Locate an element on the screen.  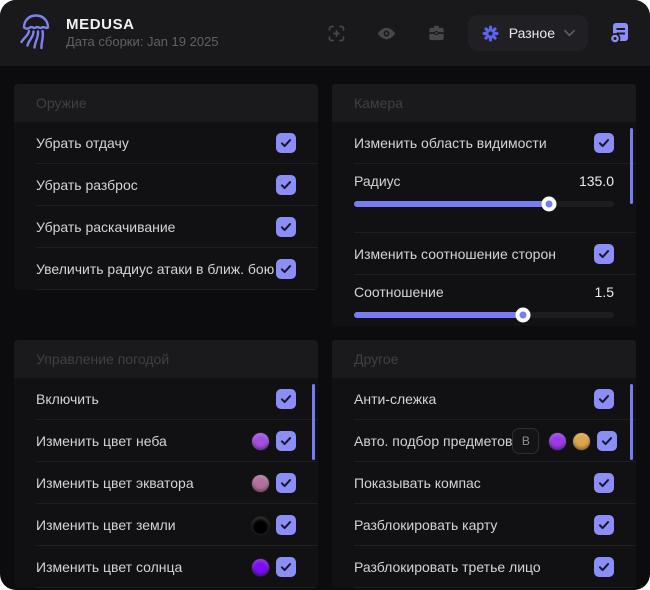
slider-row: Соотношение 1.5 is located at coordinates (484, 300).